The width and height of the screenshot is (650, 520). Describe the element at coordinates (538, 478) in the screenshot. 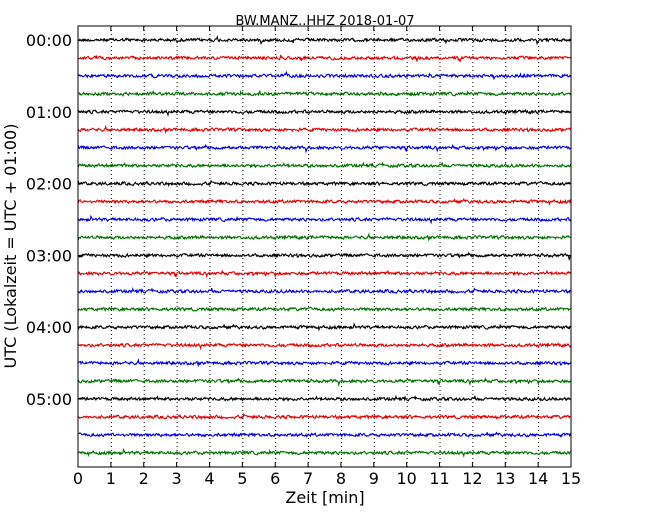

I see `x-tick-label: 14` at that location.